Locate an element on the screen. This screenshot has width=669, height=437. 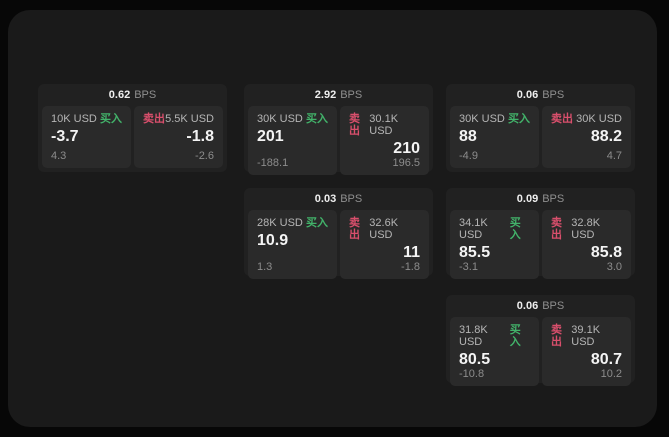
bps-header: 0.03 BPS is located at coordinates (338, 199).